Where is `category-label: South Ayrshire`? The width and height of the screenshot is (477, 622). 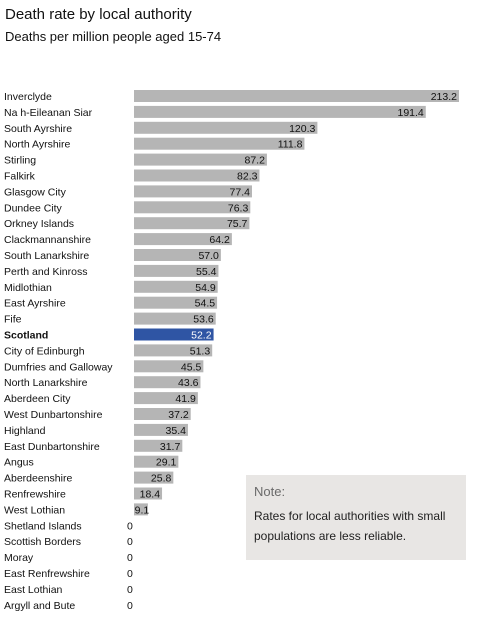
category-label: South Ayrshire is located at coordinates (38, 129).